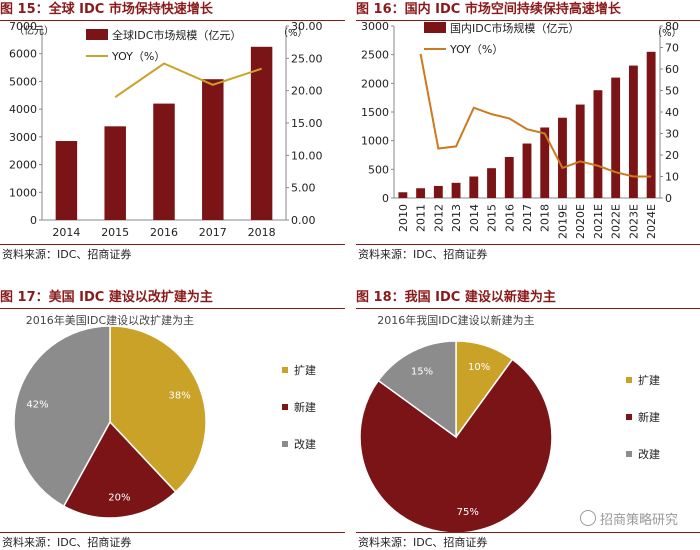 This screenshot has height=550, width=700. I want to click on legend-label: 扩建, so click(305, 370).